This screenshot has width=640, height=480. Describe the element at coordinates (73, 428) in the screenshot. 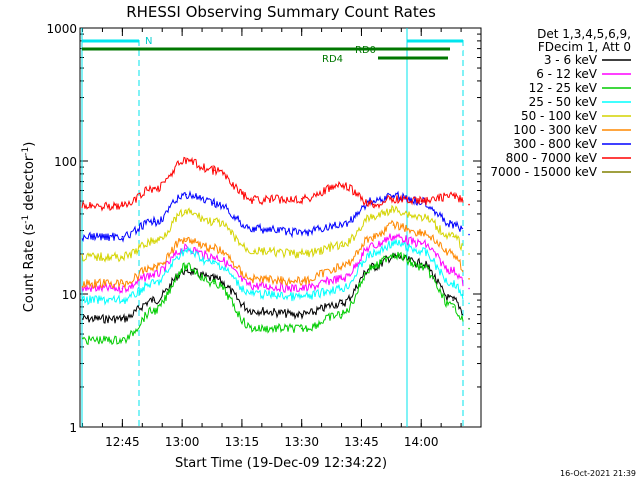

I see `y-tick-label: 1` at that location.